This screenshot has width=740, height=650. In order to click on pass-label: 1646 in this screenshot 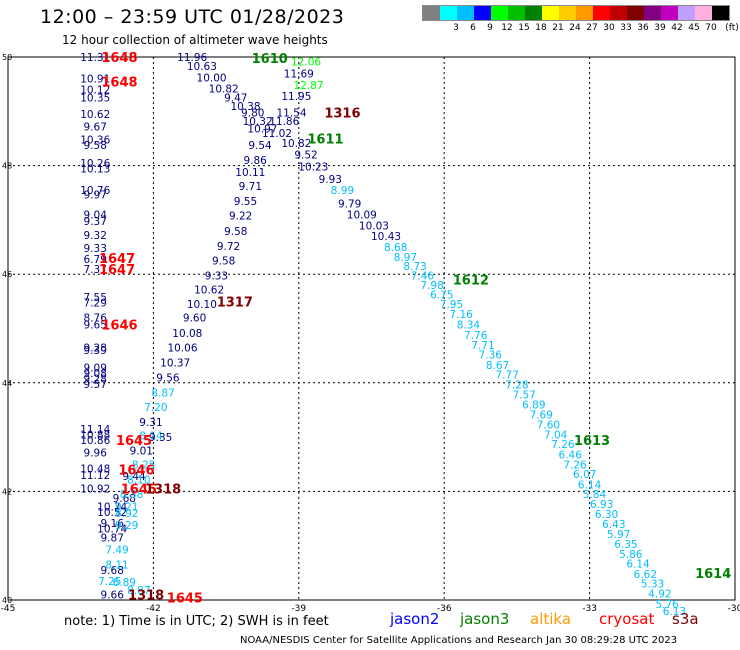, I will do `click(119, 326)`.